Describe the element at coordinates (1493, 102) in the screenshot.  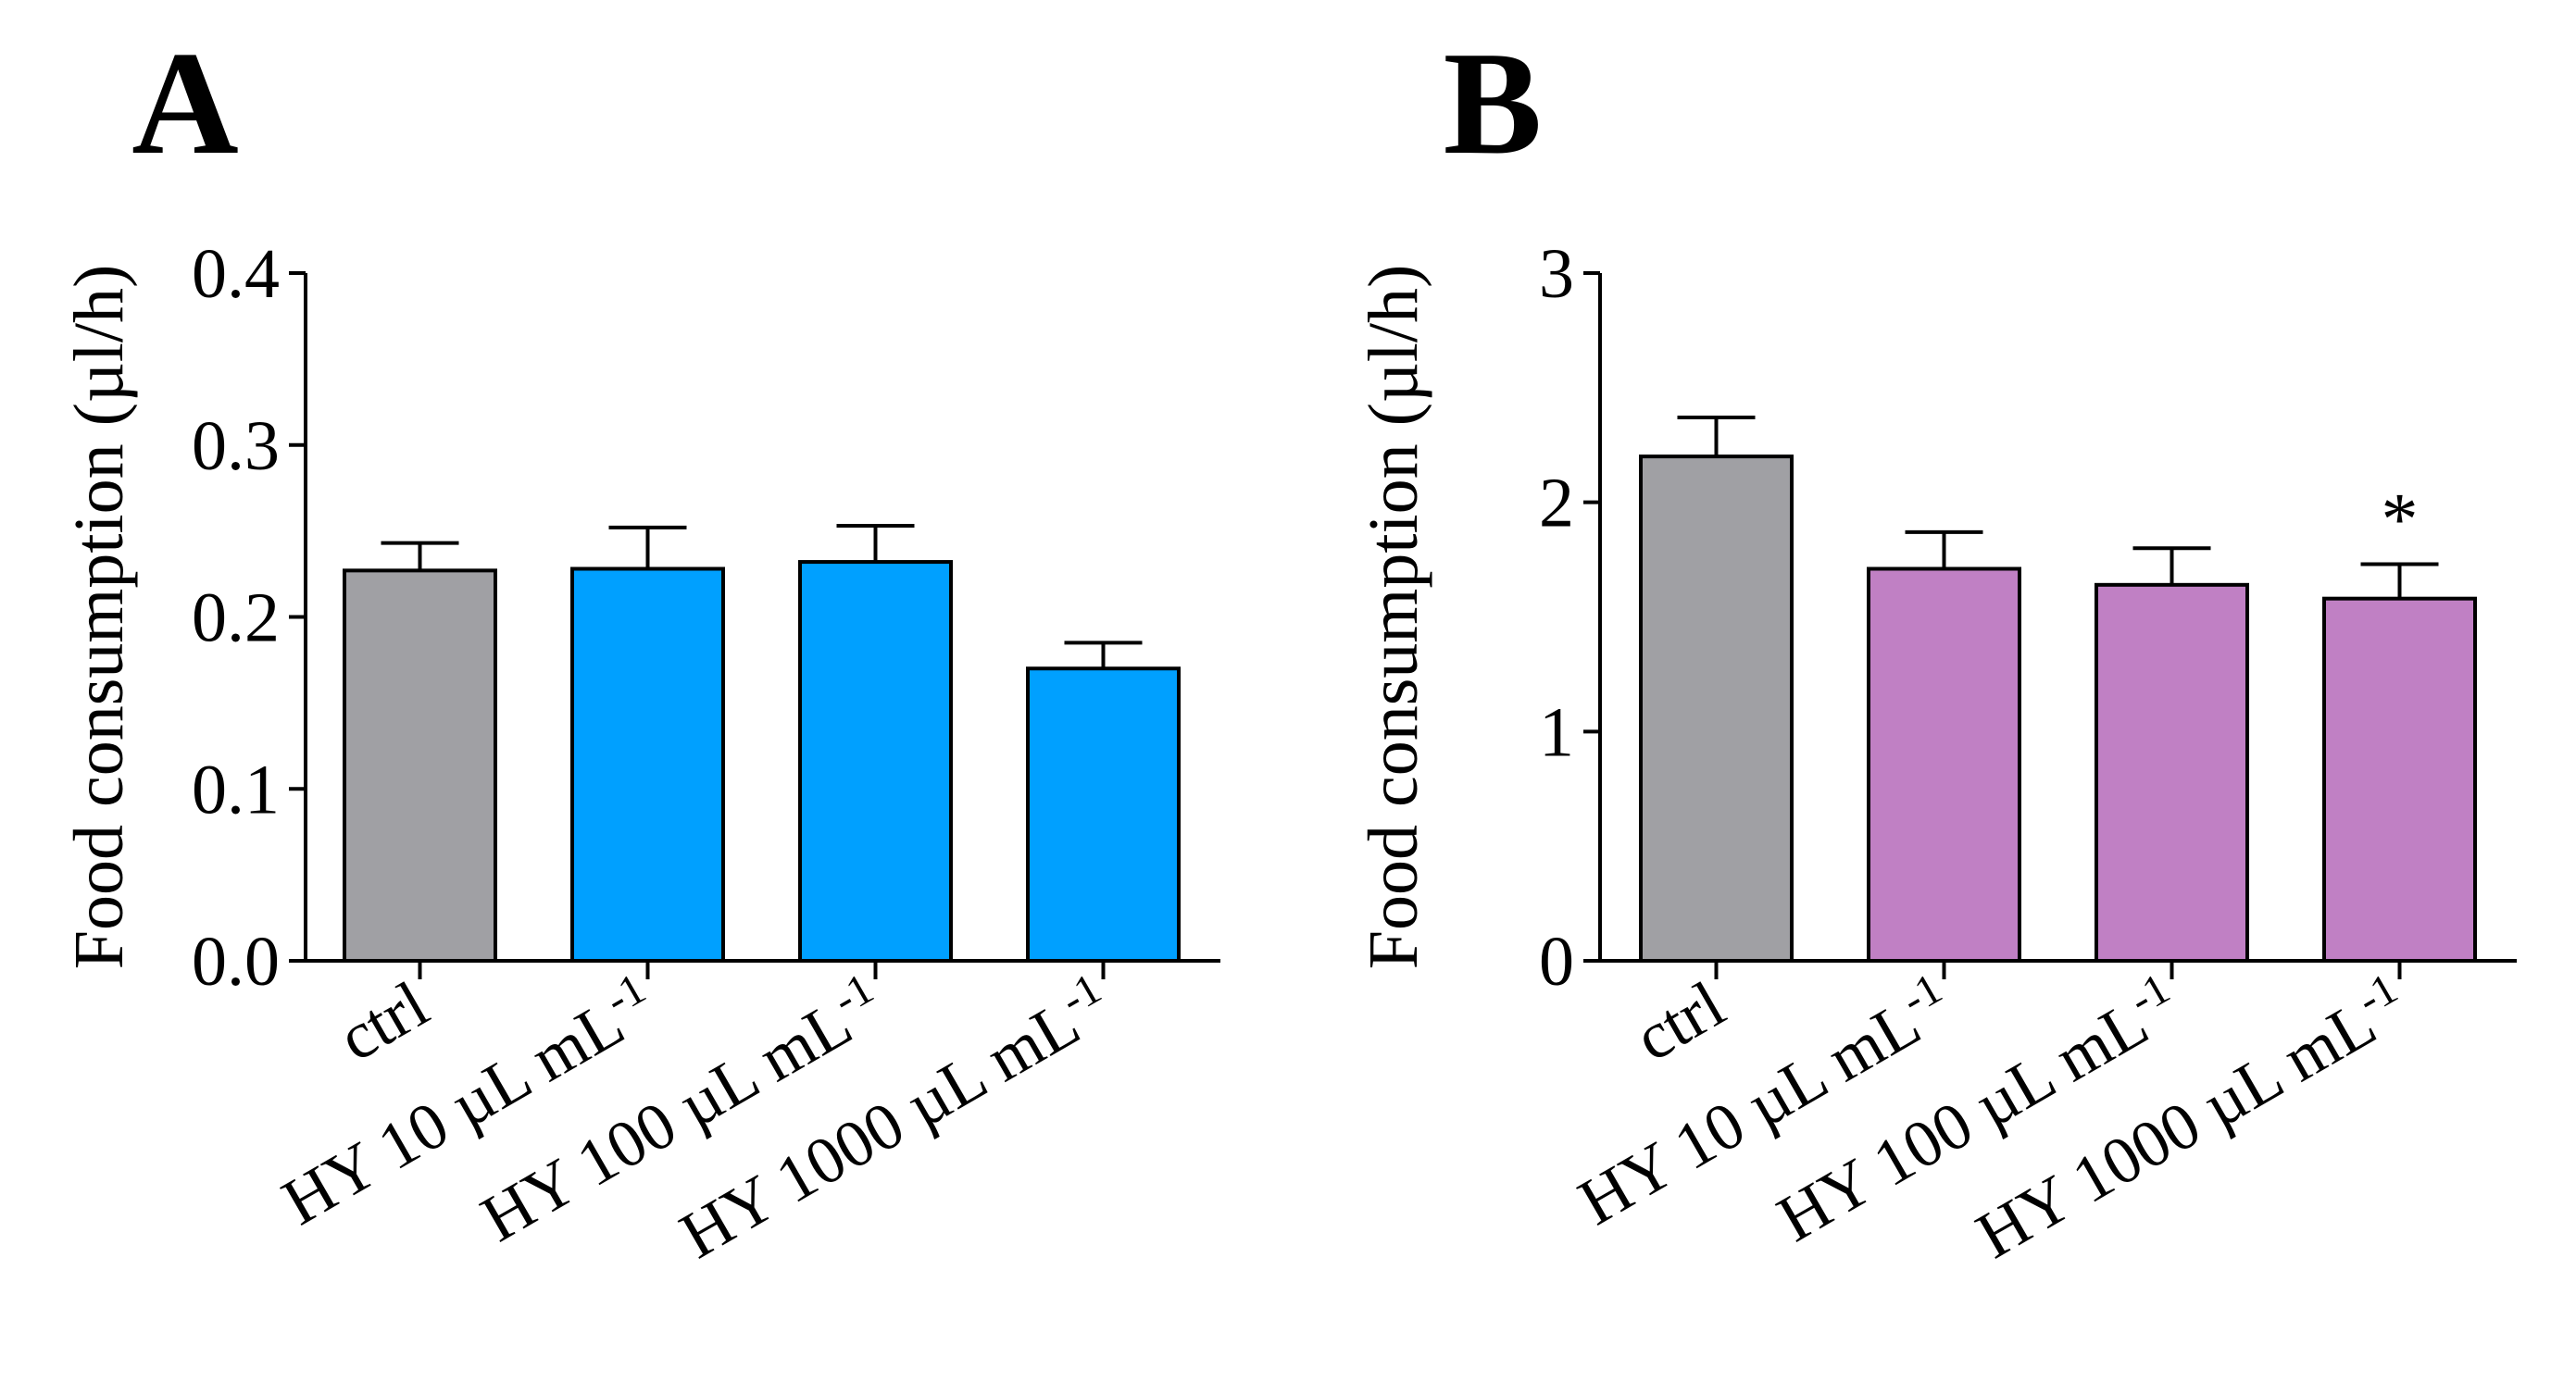
I see `panel-label-b: B` at that location.